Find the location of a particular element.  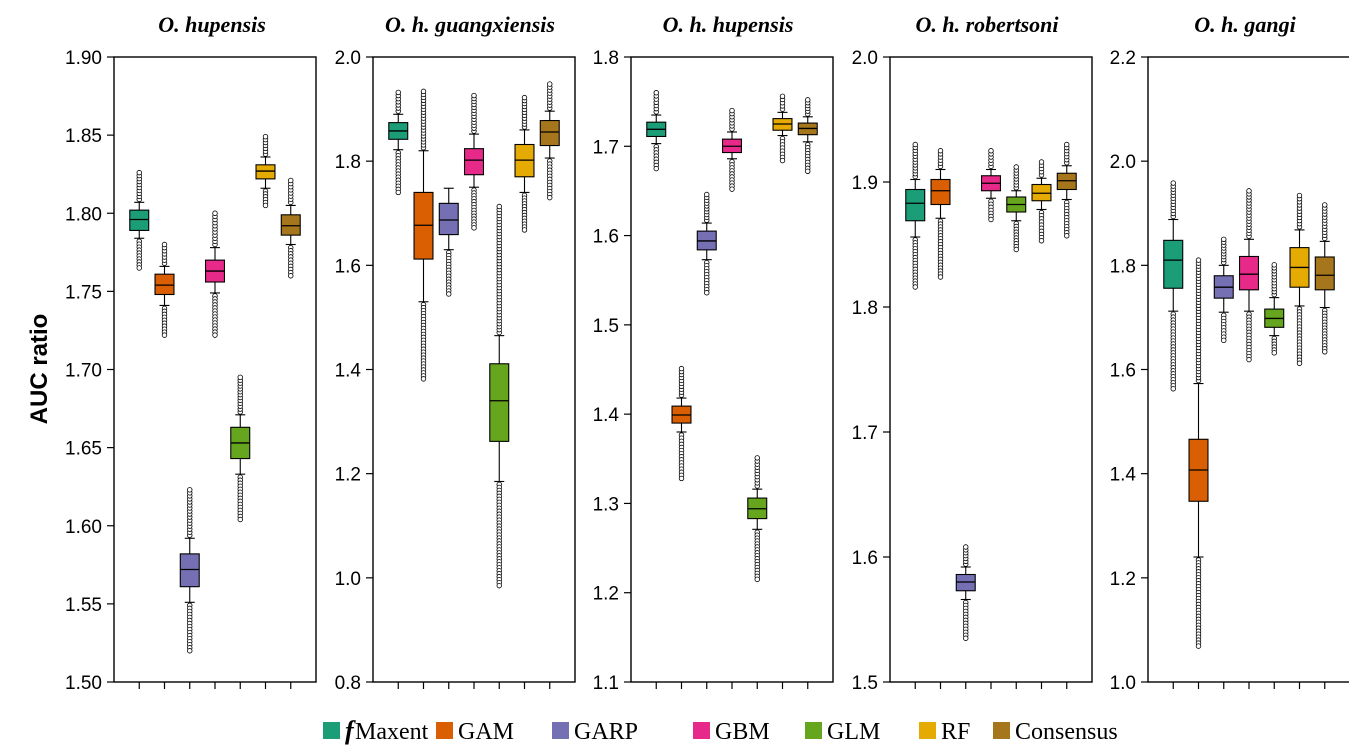

y-tick-label: 1.1 is located at coordinates (606, 683).